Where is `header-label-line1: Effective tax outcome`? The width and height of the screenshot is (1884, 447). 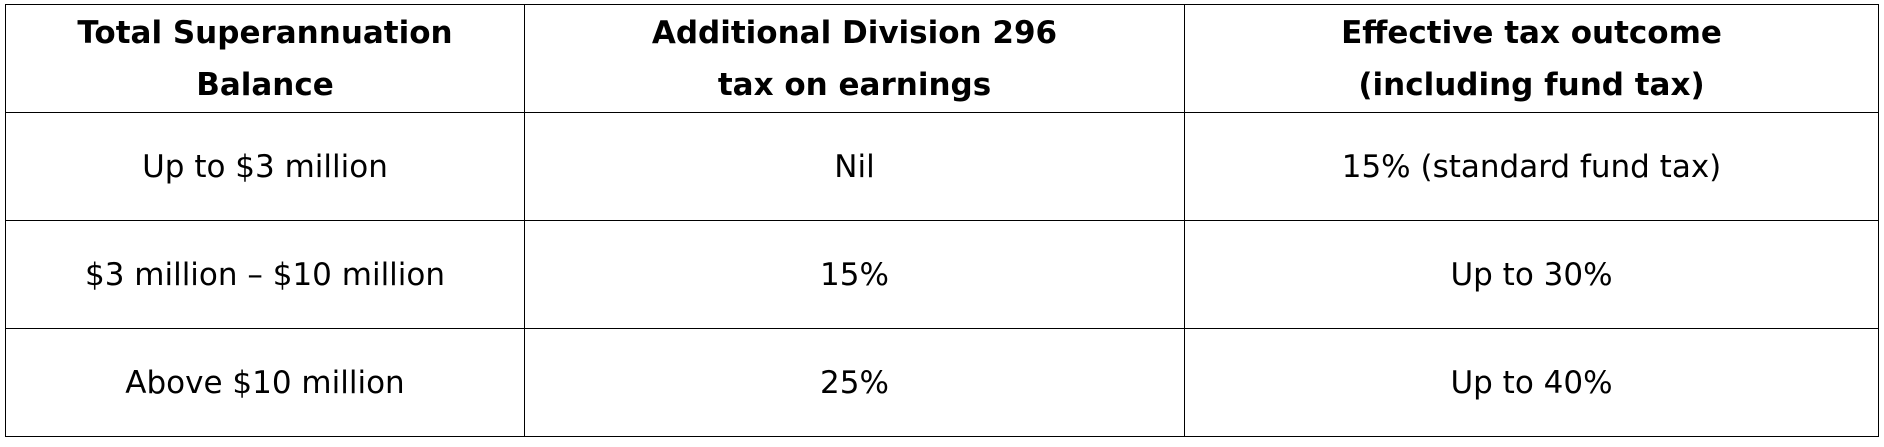
header-label-line1: Effective tax outcome is located at coordinates (1531, 32).